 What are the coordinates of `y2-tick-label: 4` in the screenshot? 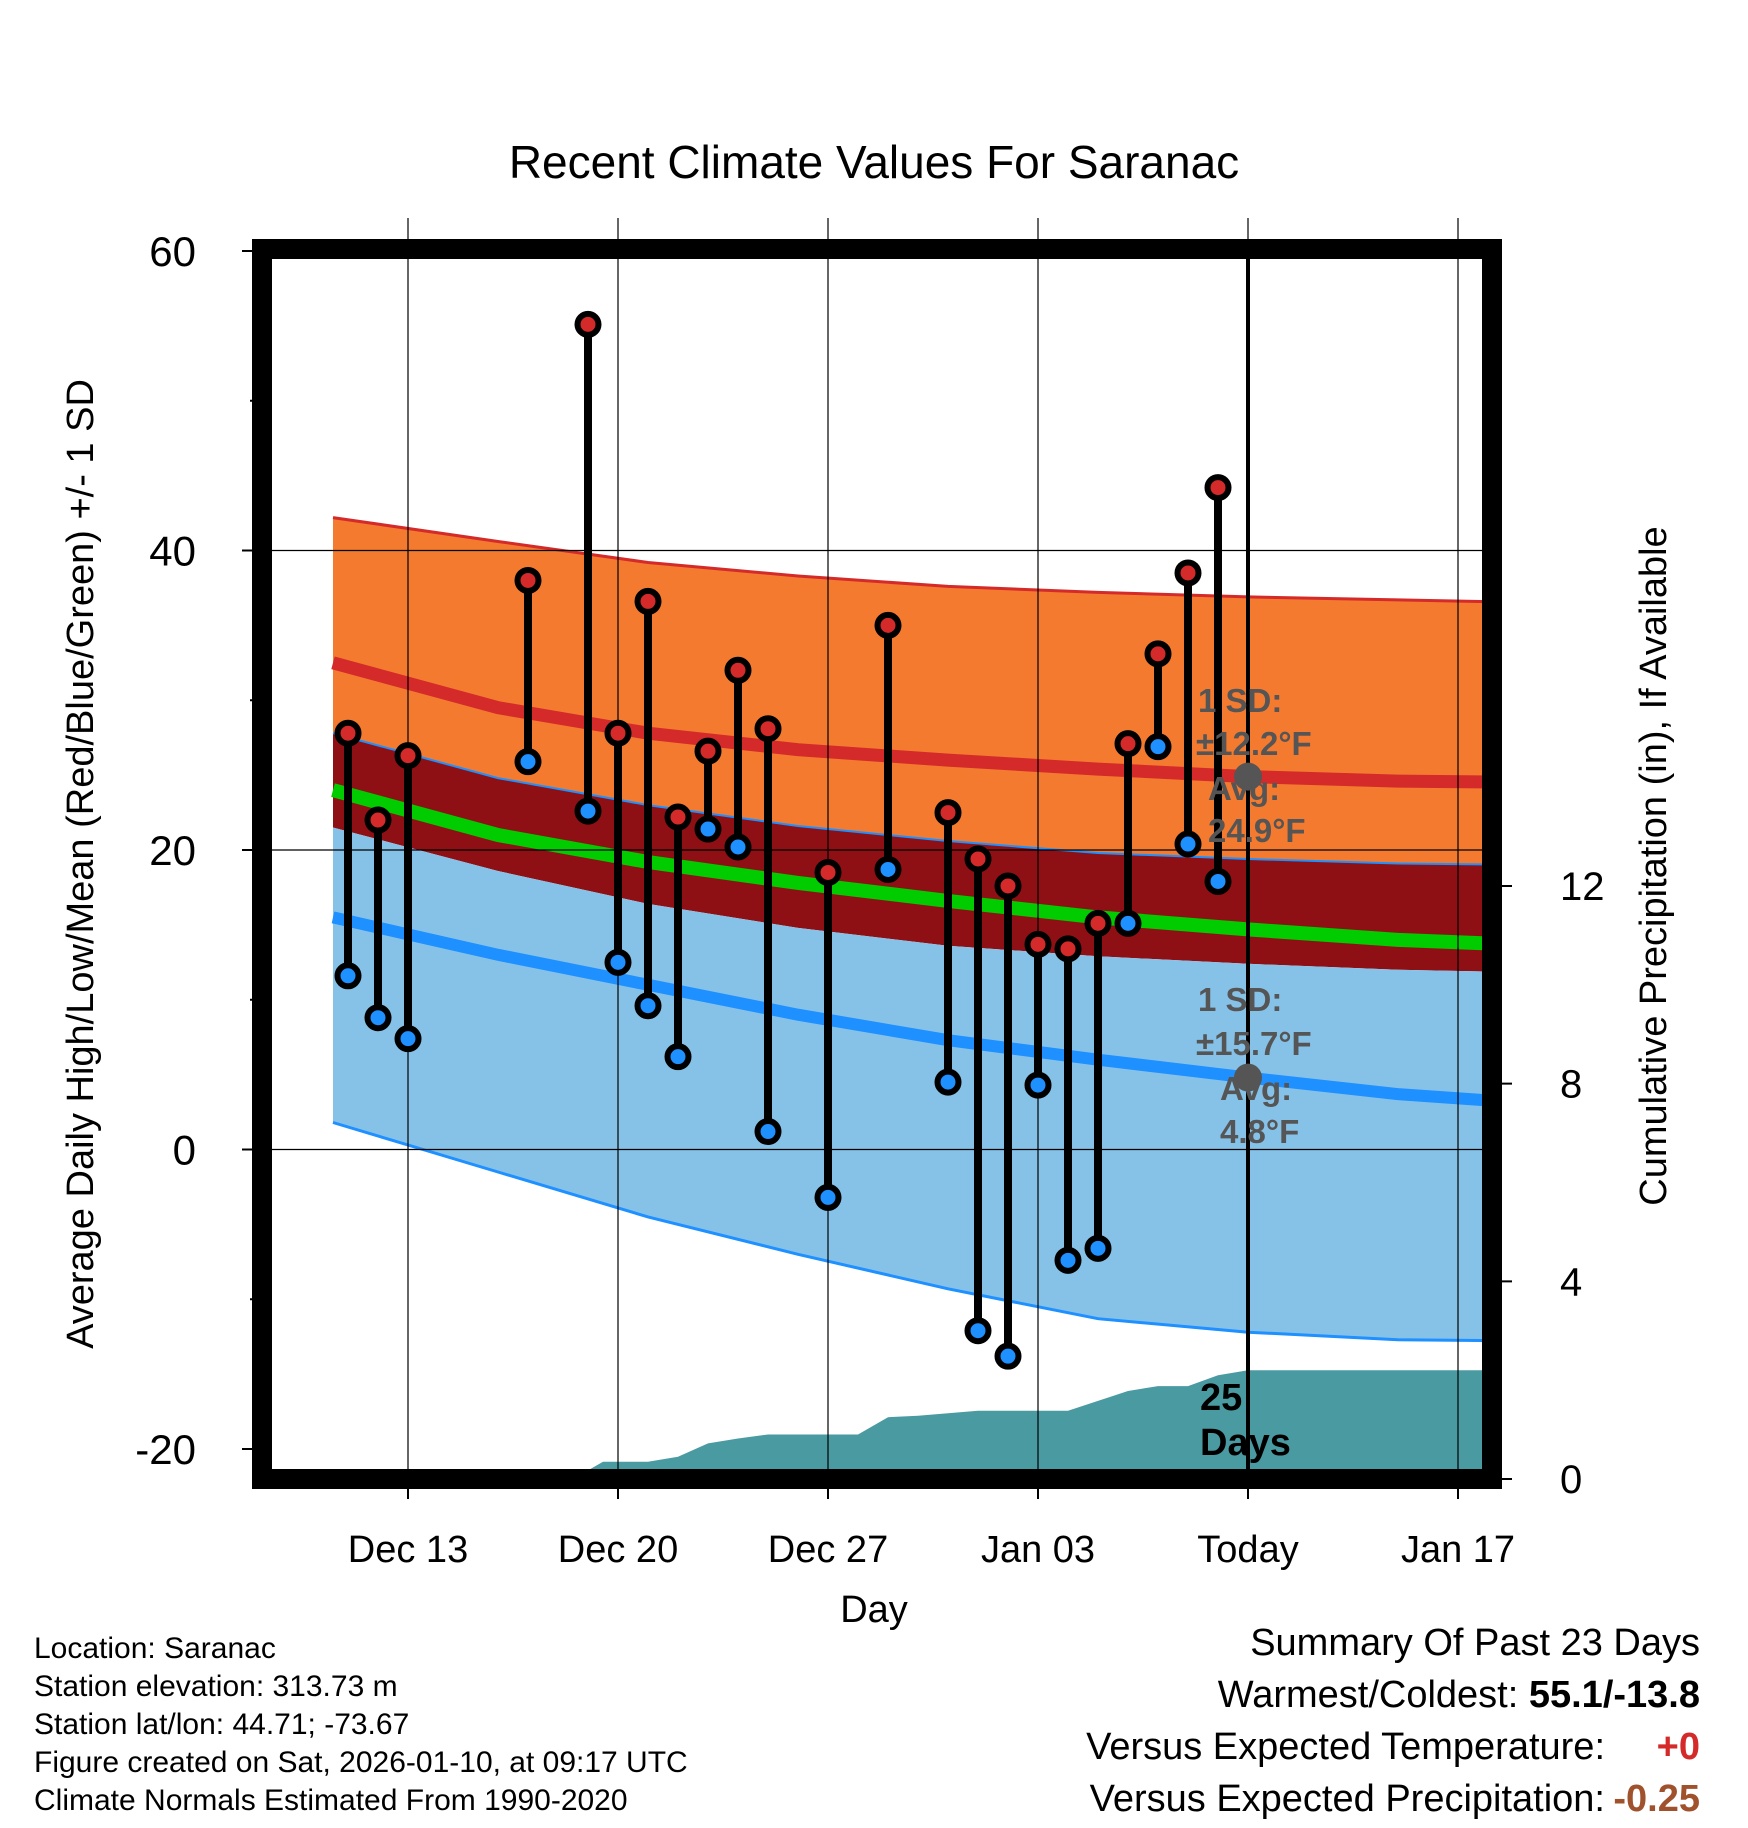 It's located at (1571, 1282).